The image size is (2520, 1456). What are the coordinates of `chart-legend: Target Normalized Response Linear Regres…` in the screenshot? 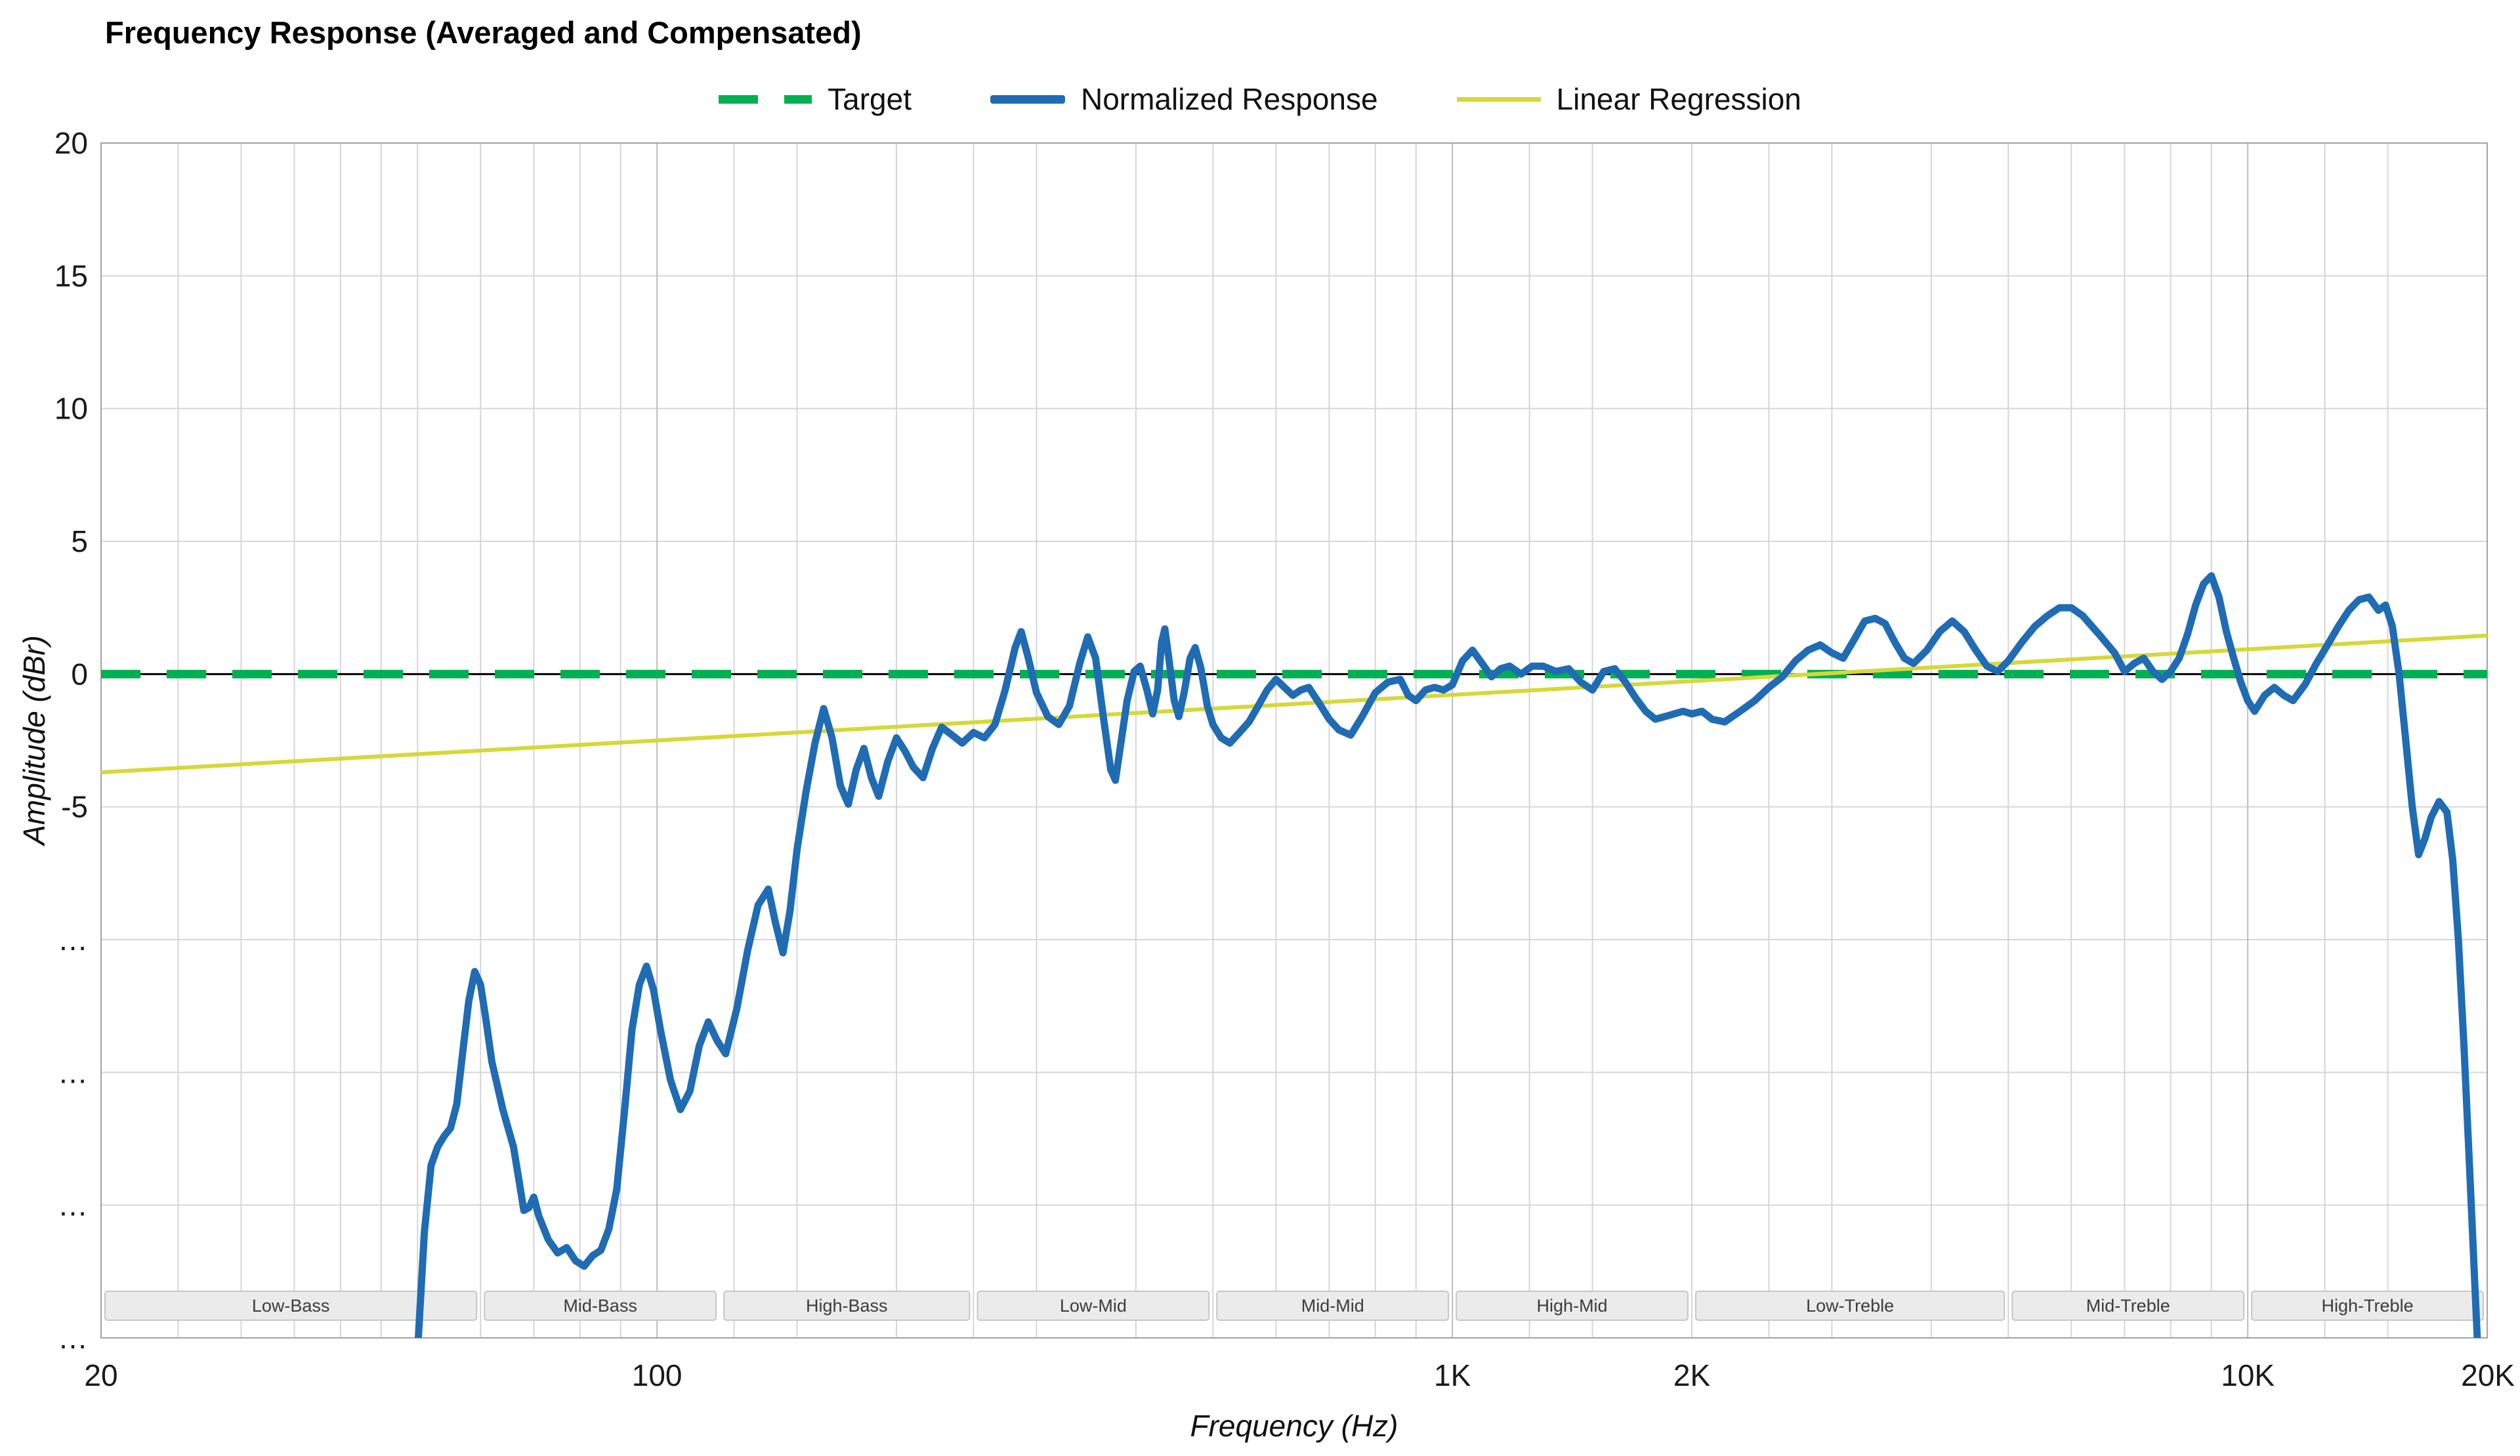 It's located at (1260, 99).